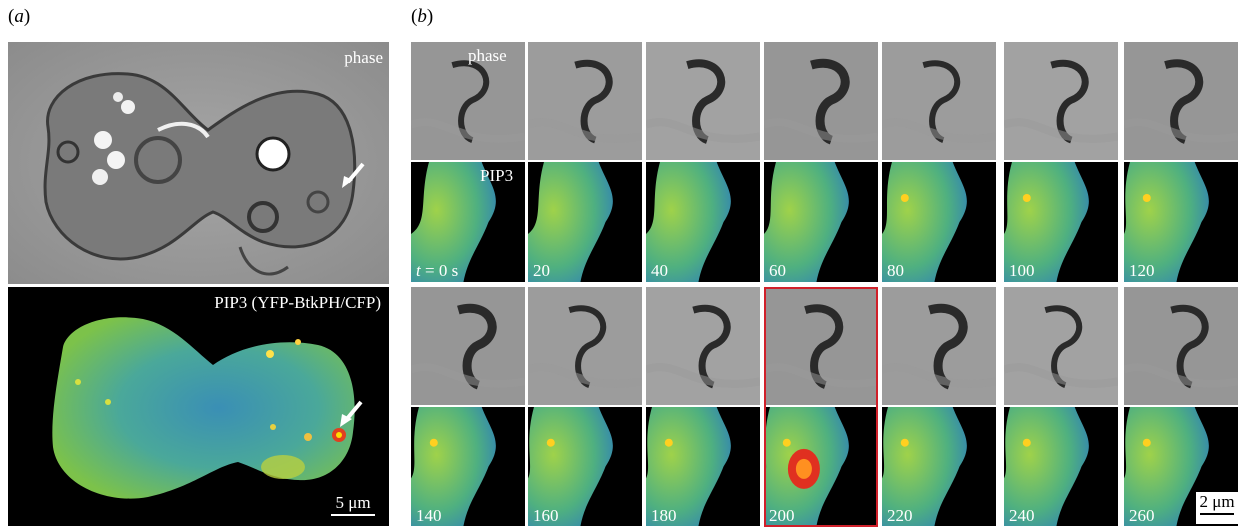 The height and width of the screenshot is (527, 1244). I want to click on time-label: 200, so click(782, 515).